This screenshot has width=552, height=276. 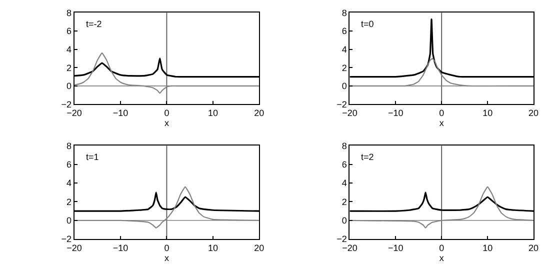 I want to click on annotation: t=2, so click(x=367, y=157).